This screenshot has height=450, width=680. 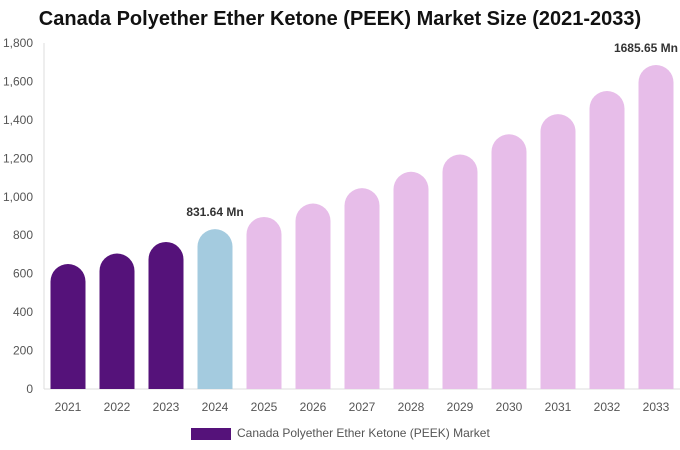 What do you see at coordinates (558, 251) in the screenshot?
I see `bar-2031` at bounding box center [558, 251].